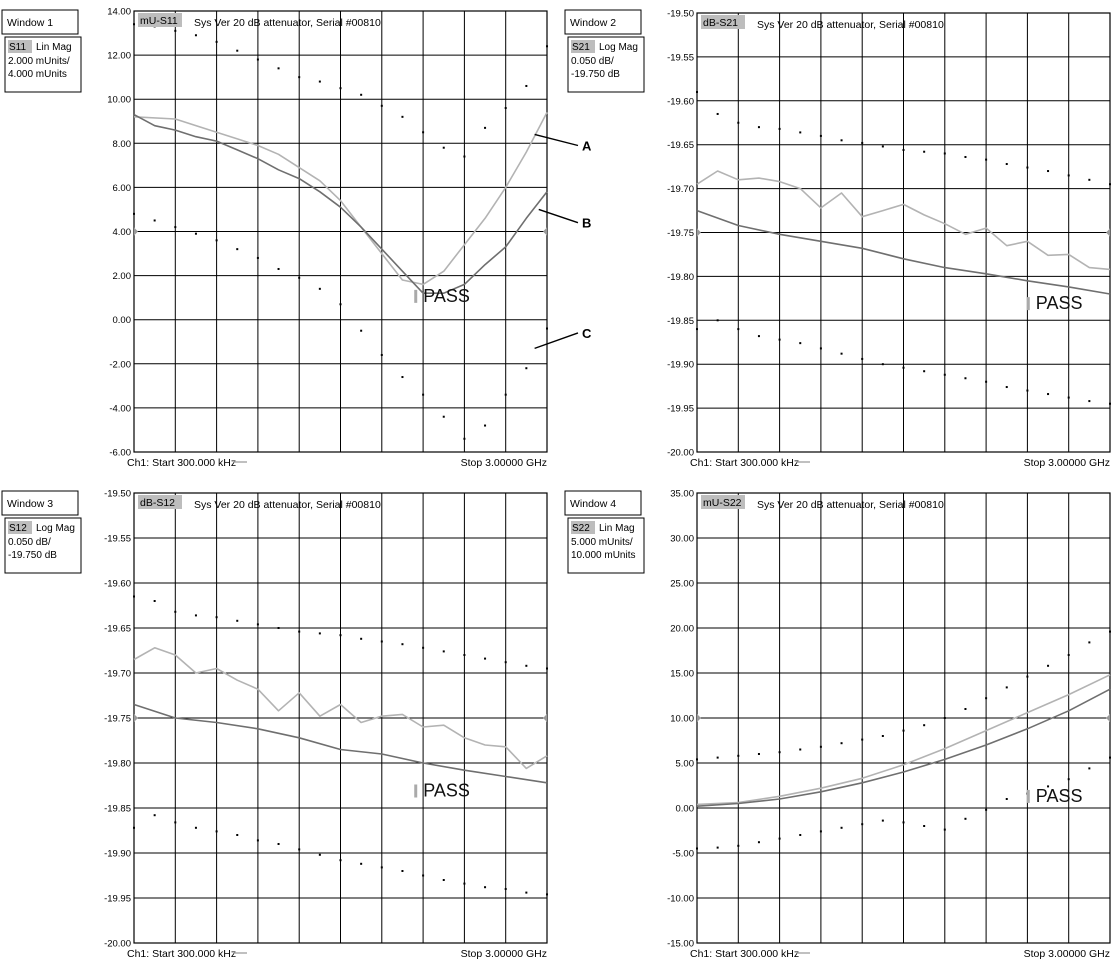 This screenshot has height=966, width=1112. Describe the element at coordinates (117, 944) in the screenshot. I see `y-tick-label: -20.00` at that location.